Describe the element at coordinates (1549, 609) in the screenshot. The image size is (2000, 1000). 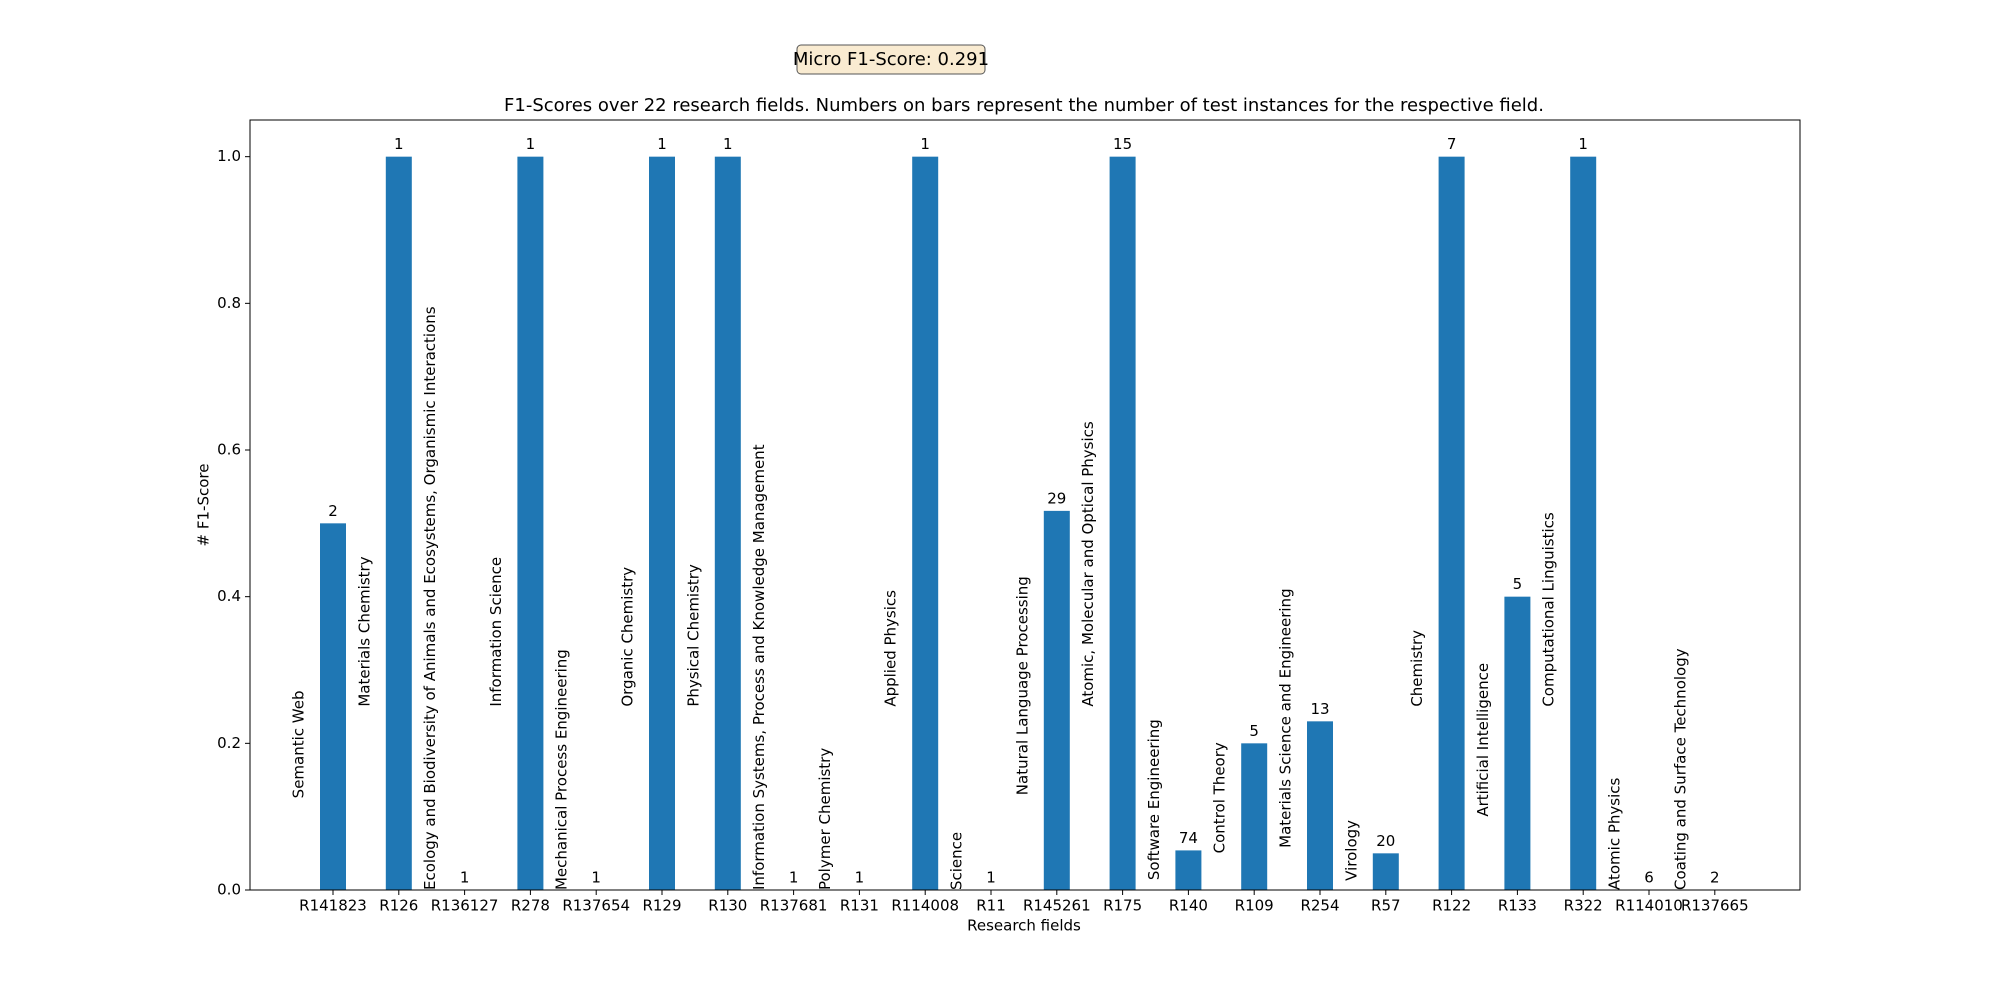
I see `field-label: Computational Linguistics` at that location.